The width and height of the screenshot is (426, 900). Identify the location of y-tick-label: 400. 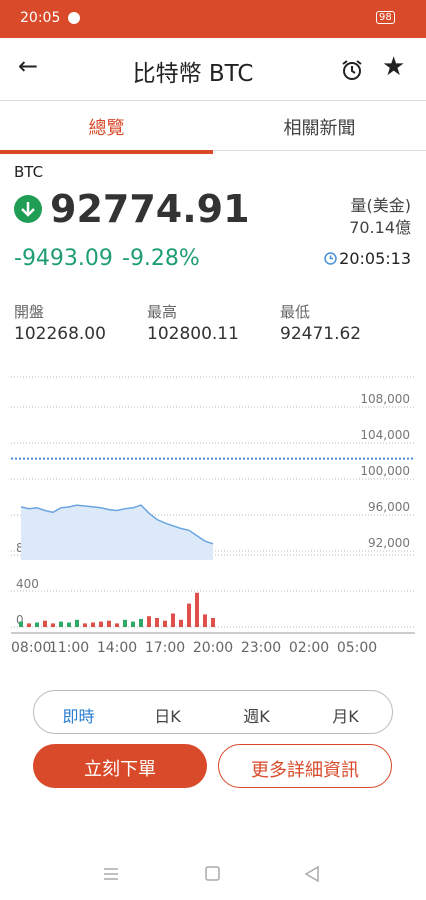
(27, 584).